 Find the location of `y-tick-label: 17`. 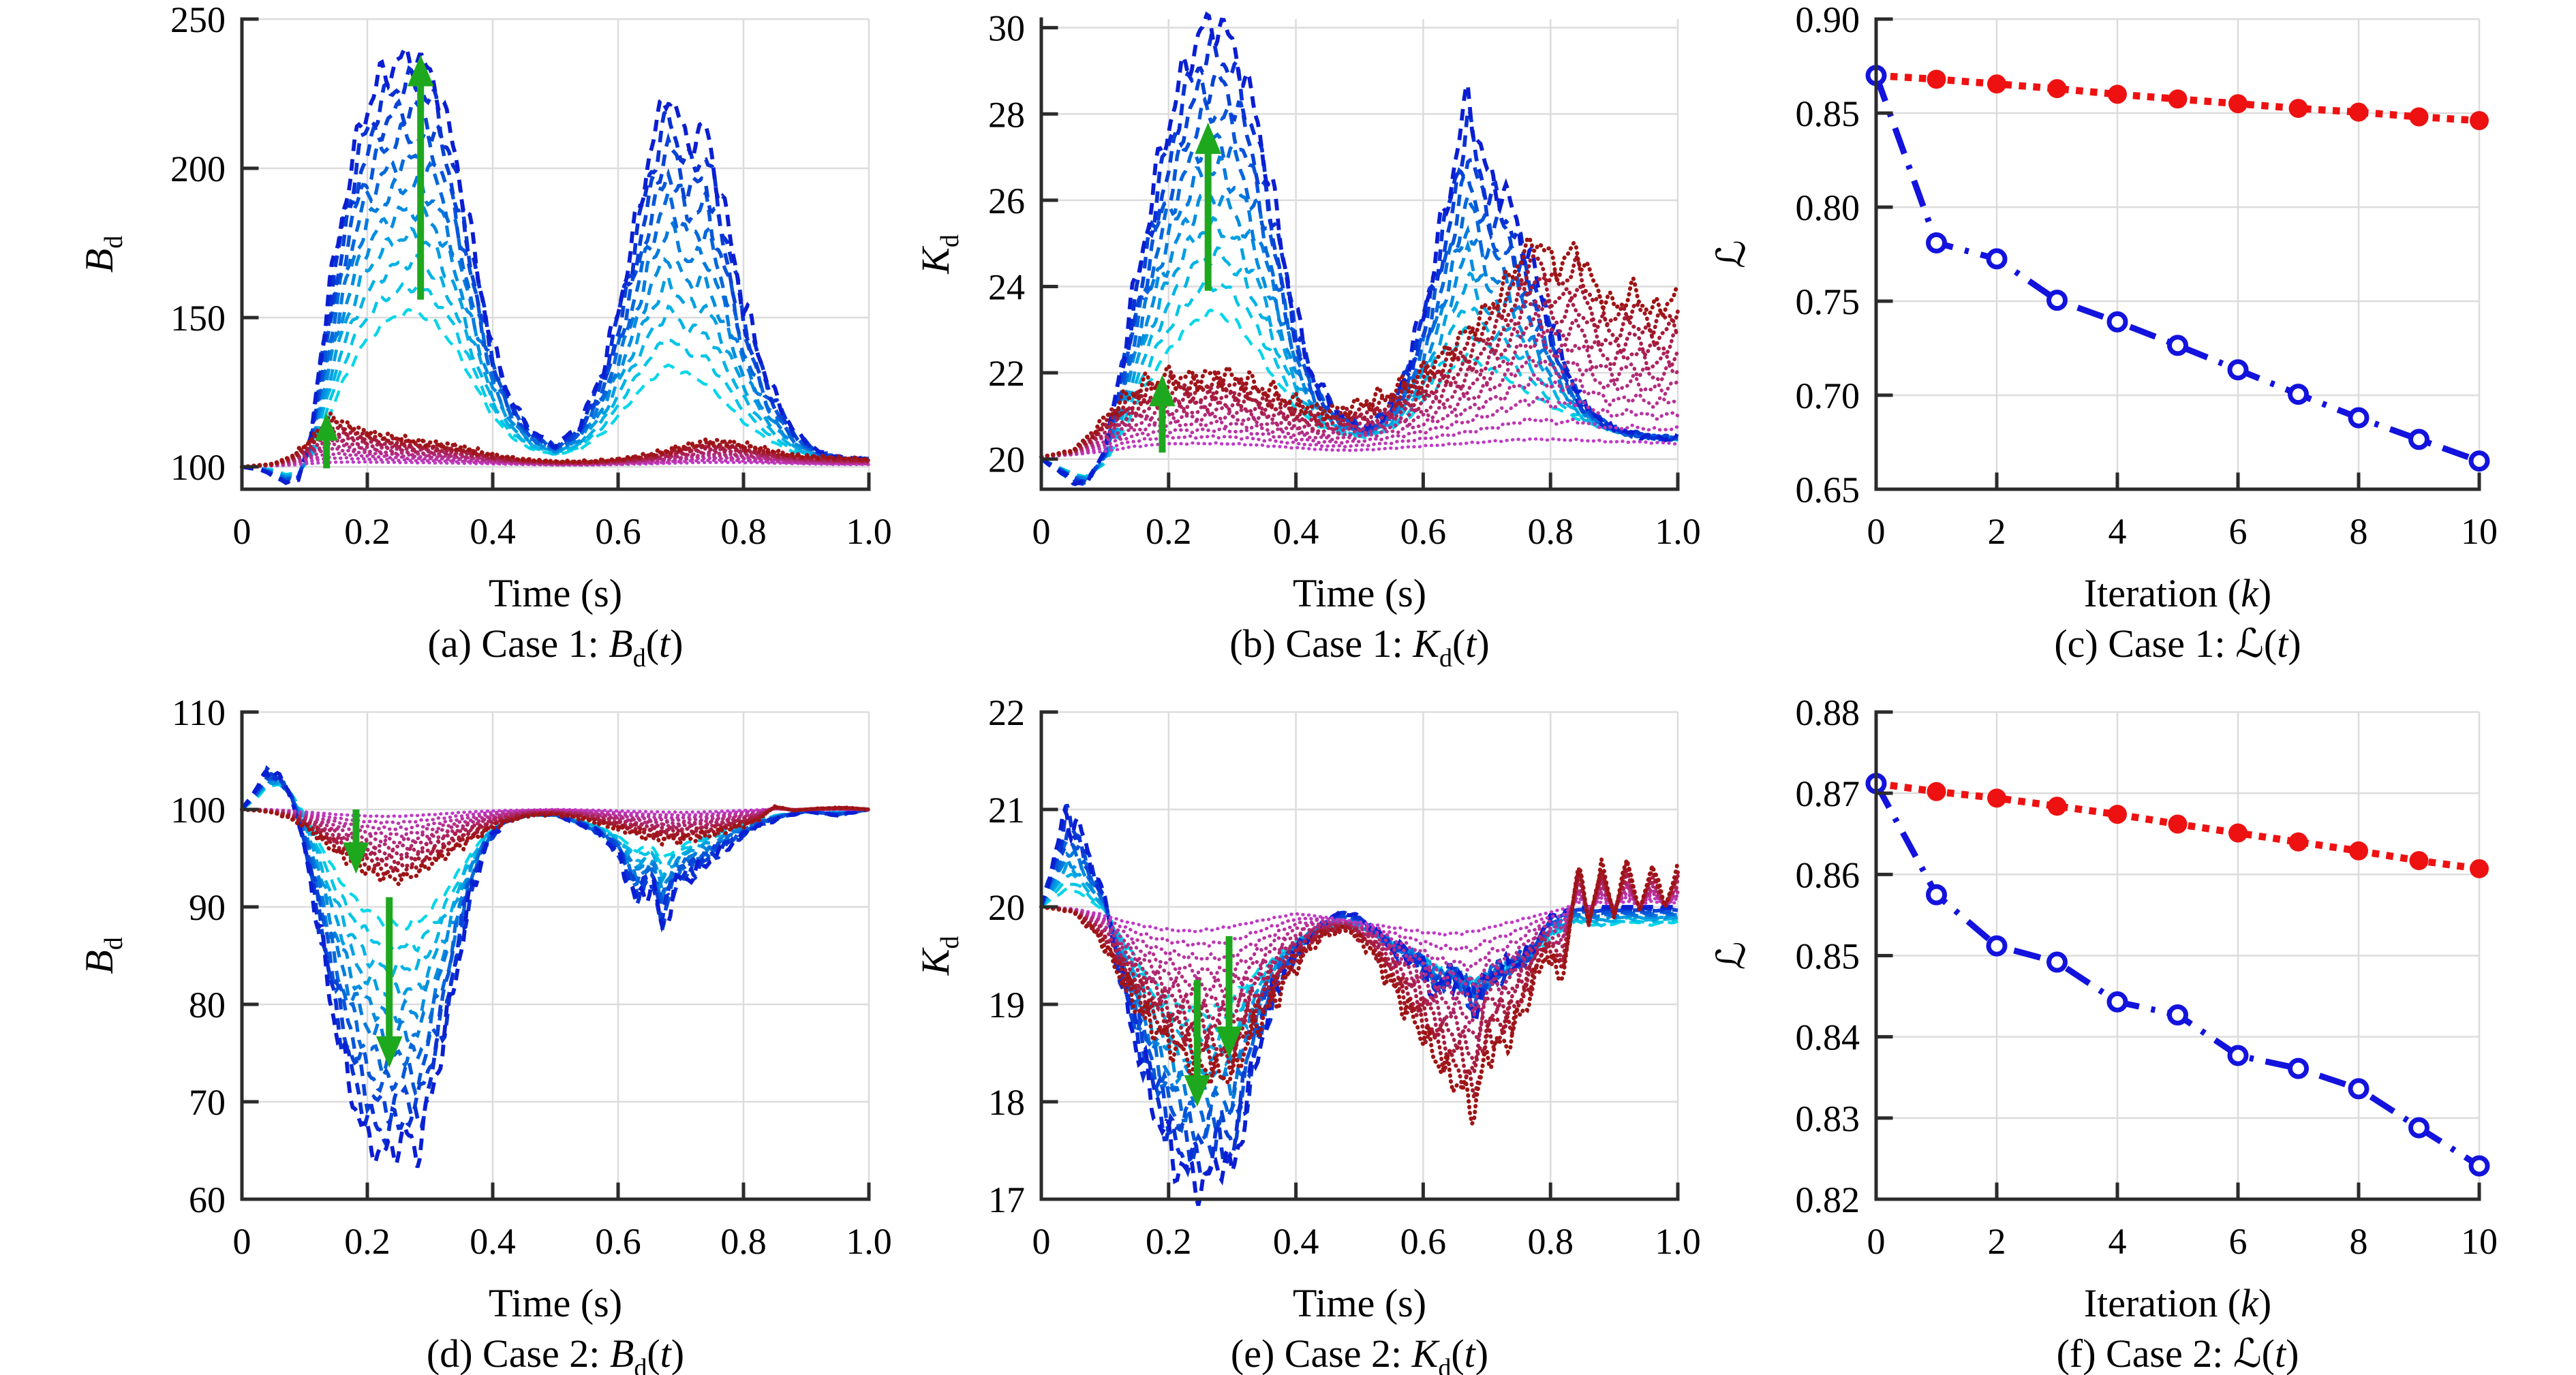

y-tick-label: 17 is located at coordinates (1006, 1199).